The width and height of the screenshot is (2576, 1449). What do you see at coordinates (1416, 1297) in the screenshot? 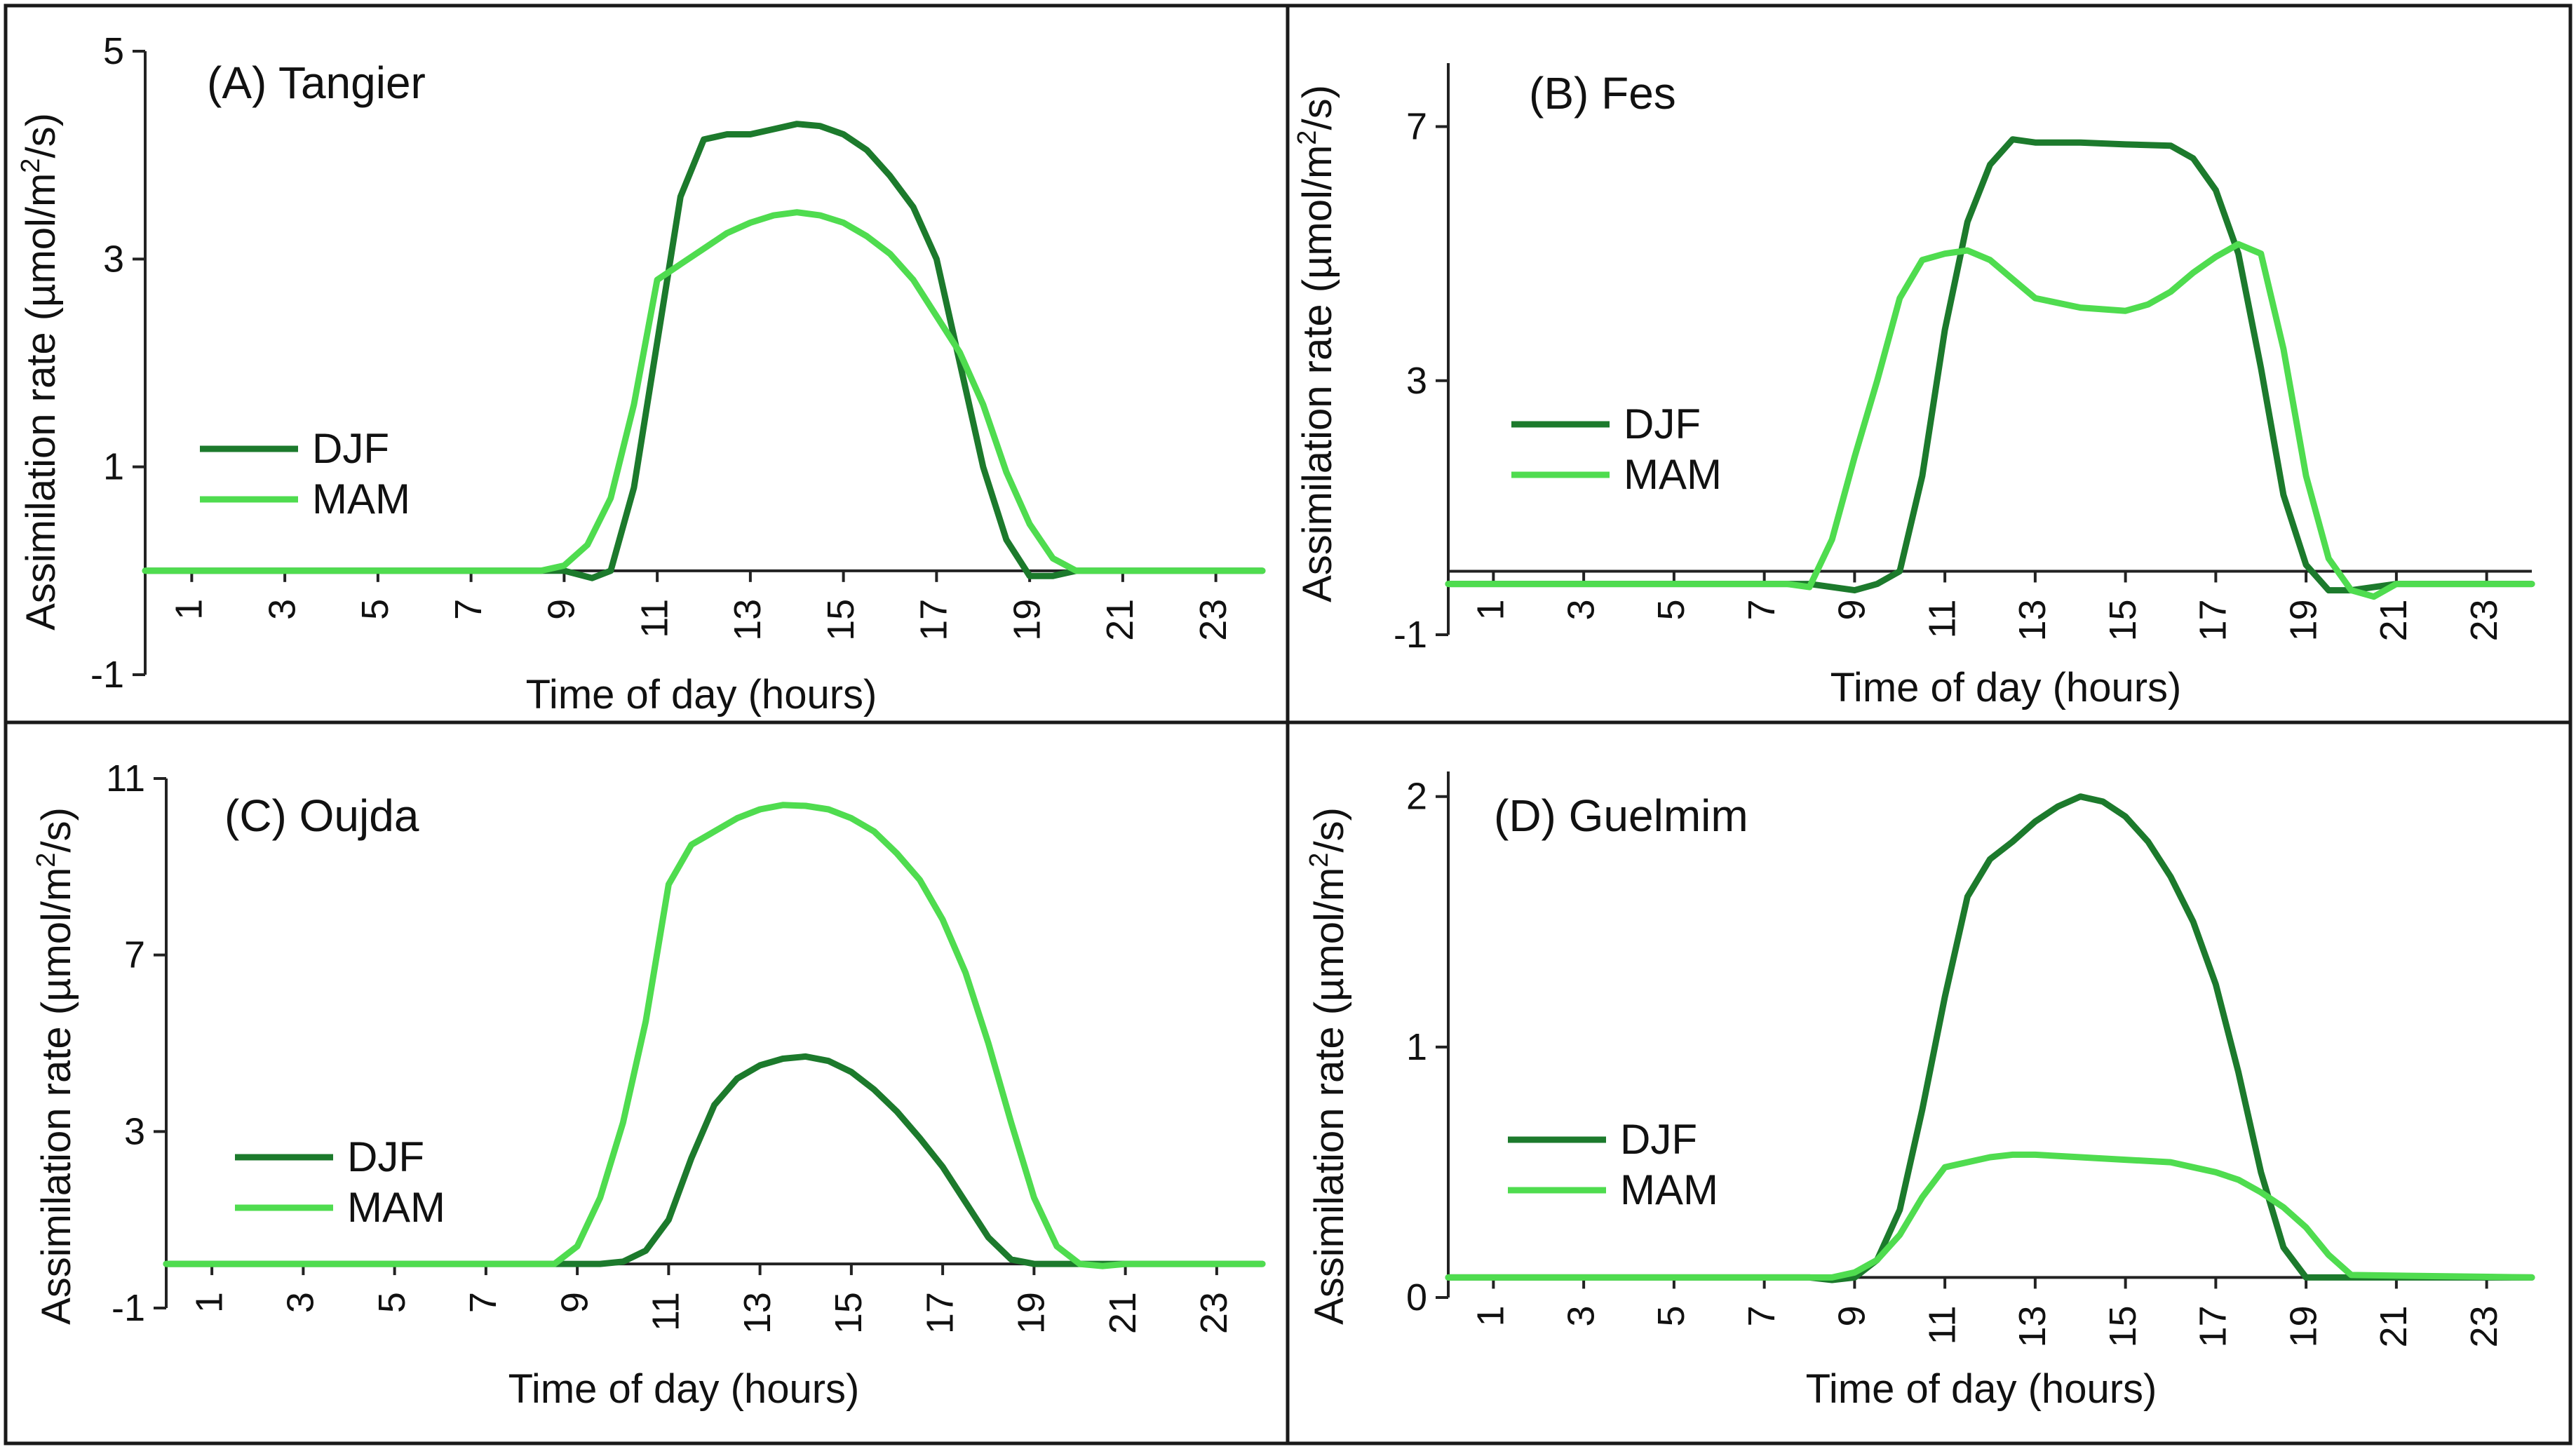
I see `y-tick-label: 0` at bounding box center [1416, 1297].